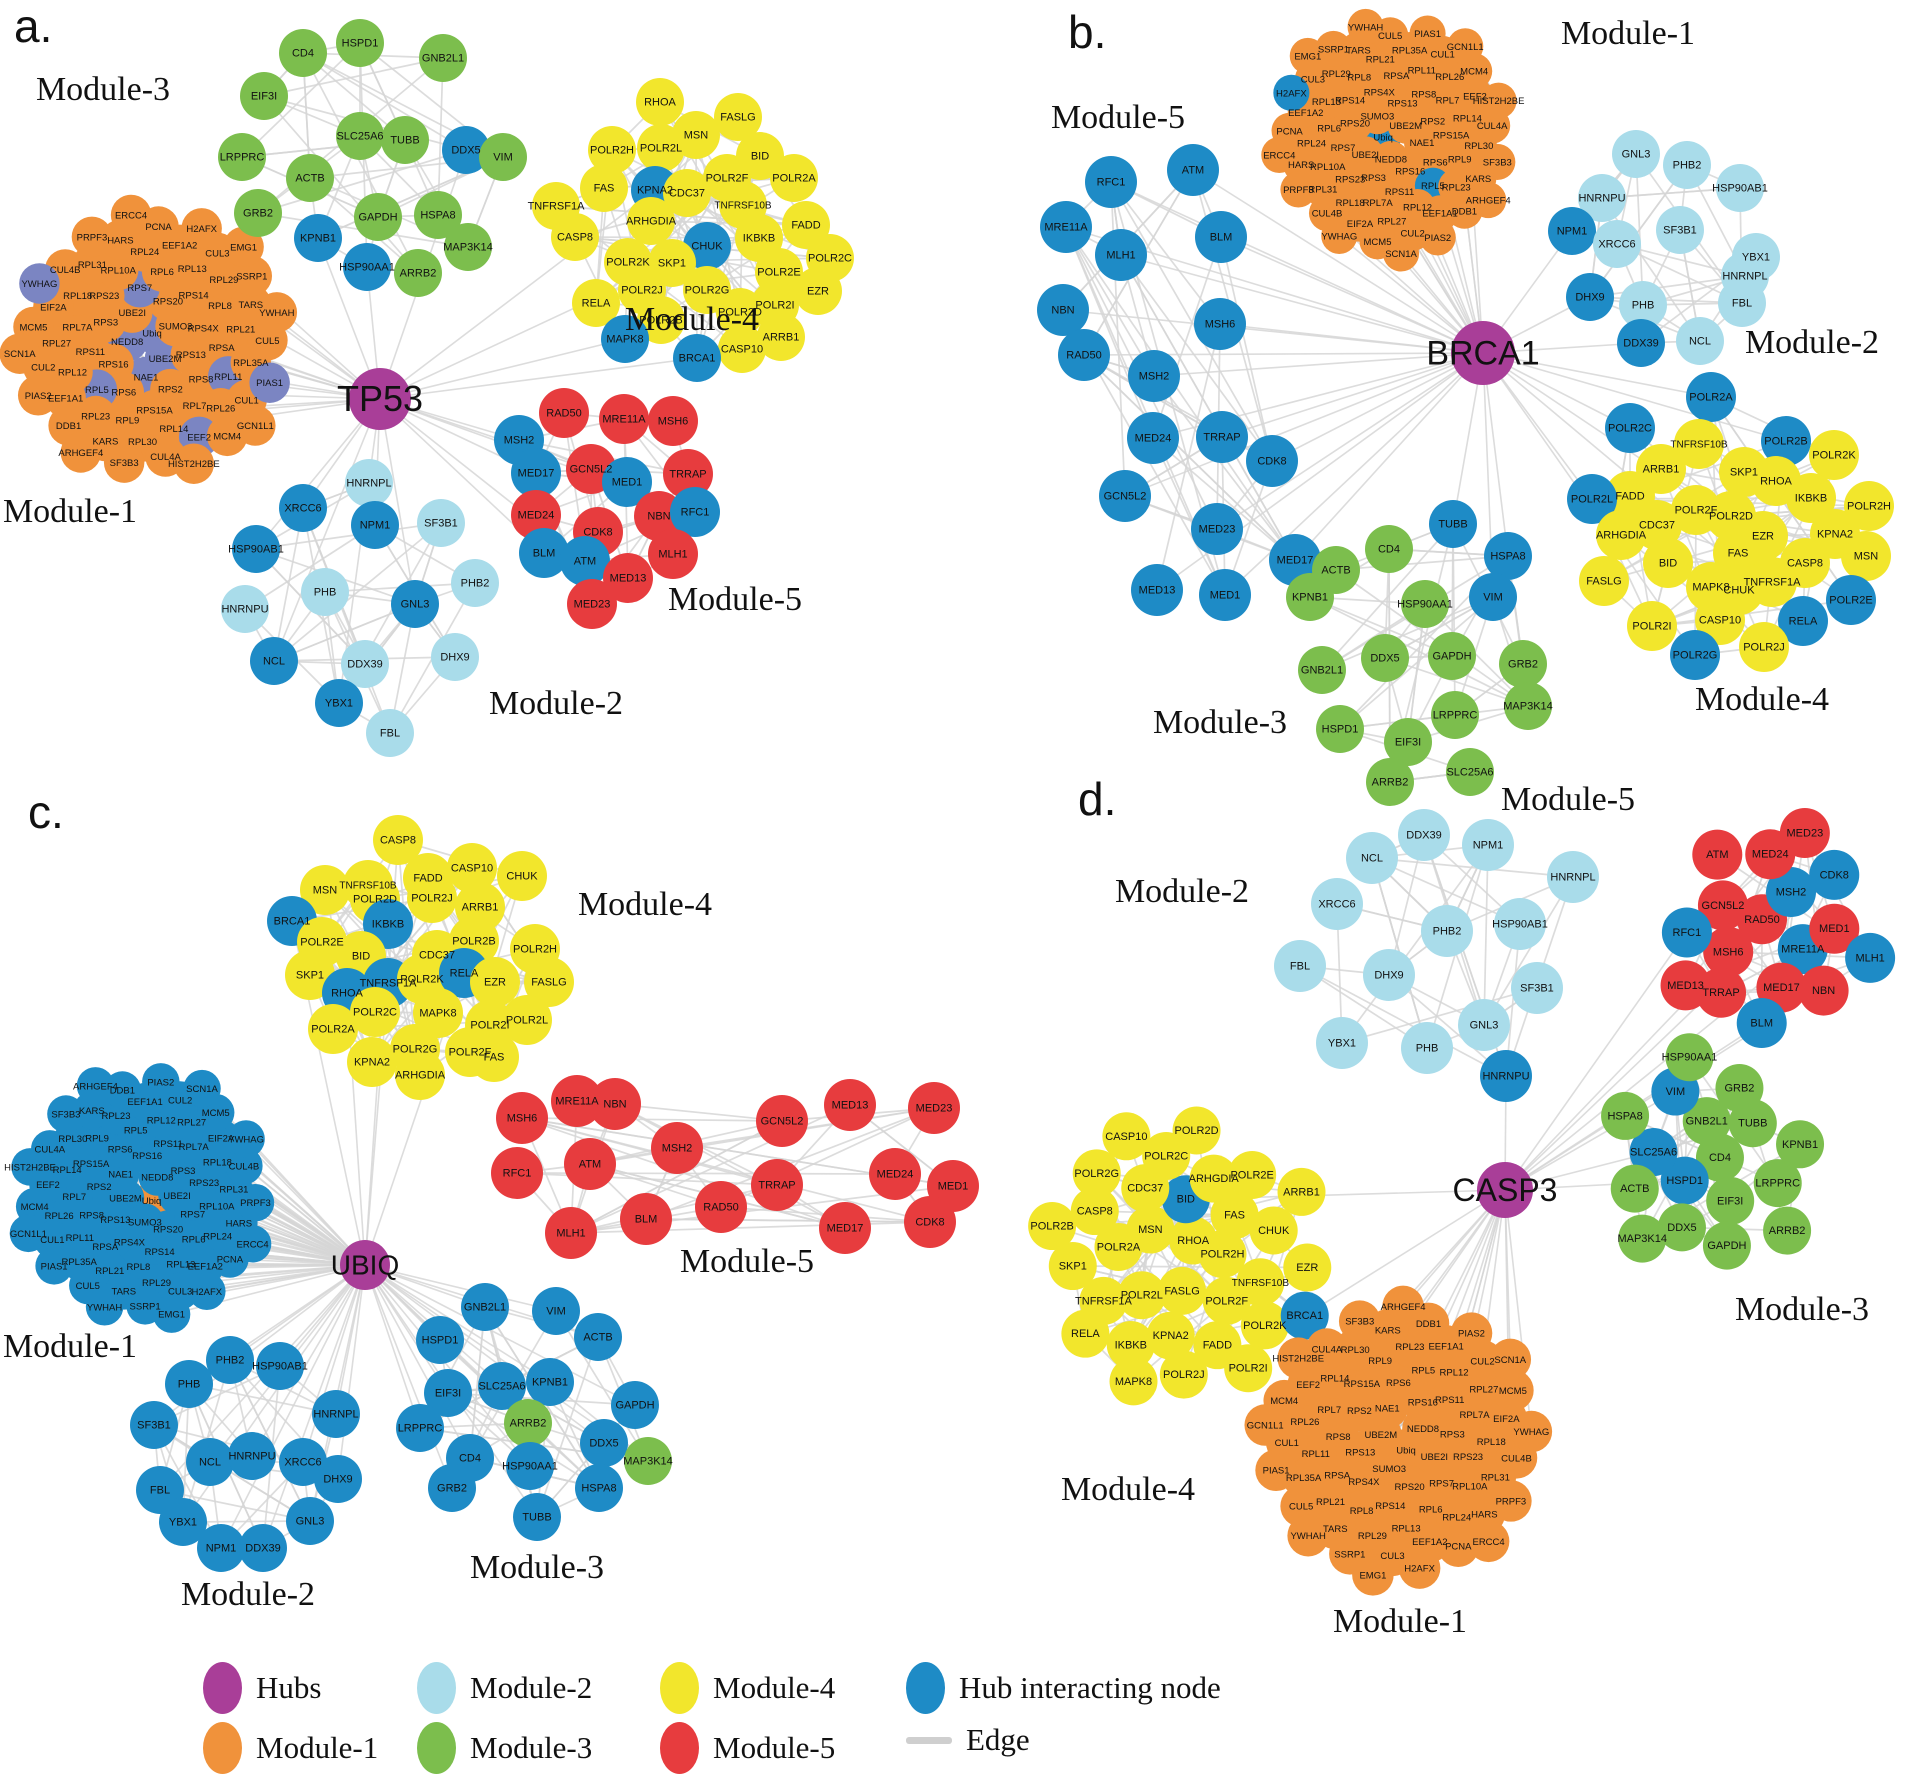 The image size is (1923, 1775). I want to click on node-VIM, so click(556, 1311).